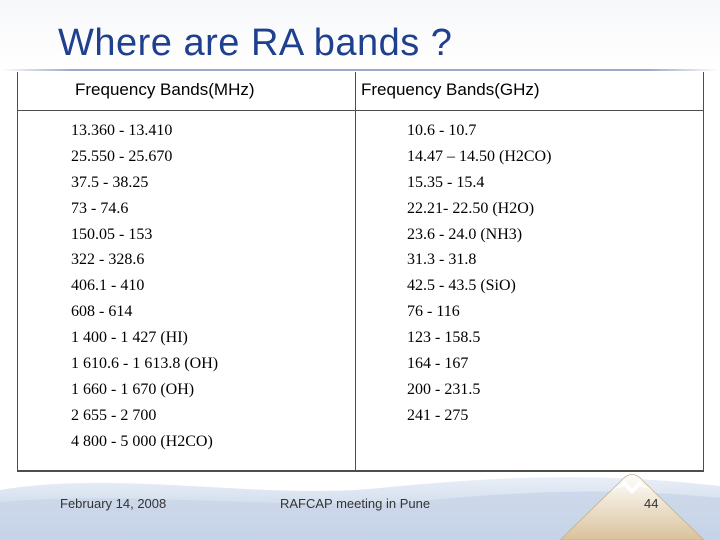 The height and width of the screenshot is (540, 720). What do you see at coordinates (444, 389) in the screenshot?
I see `ghz-band-item: 200 - 231.5` at bounding box center [444, 389].